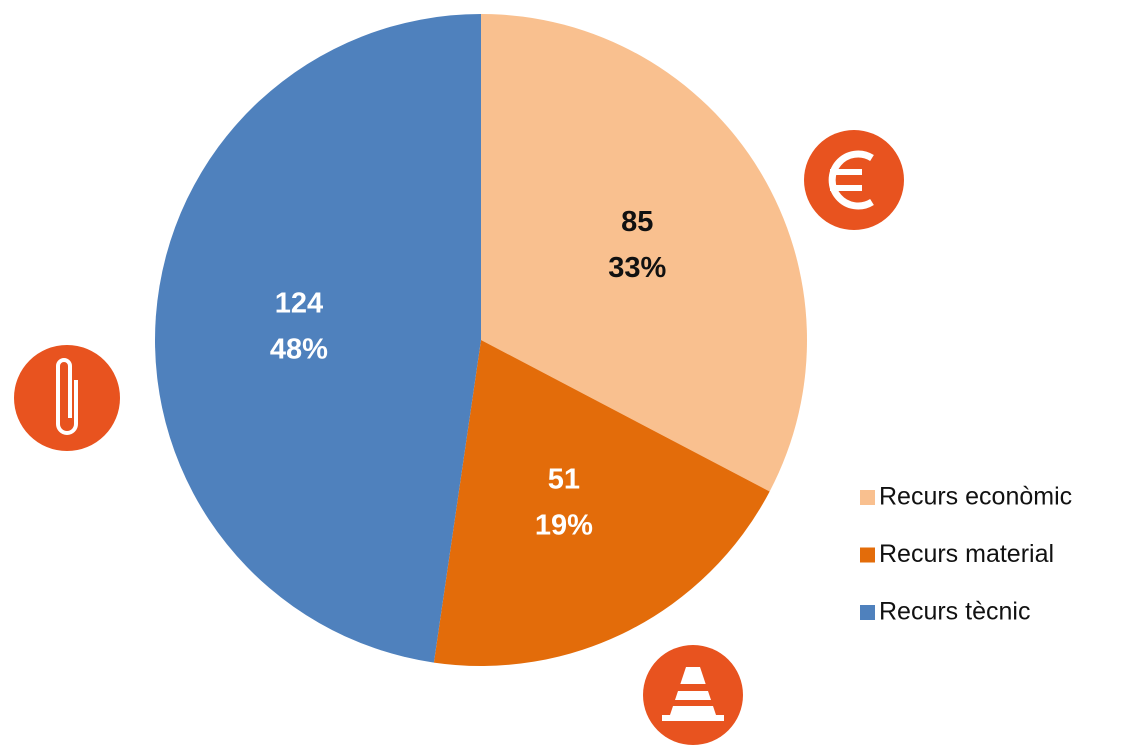 This screenshot has width=1122, height=747. Describe the element at coordinates (67, 398) in the screenshot. I see `paperclip-icon` at that location.